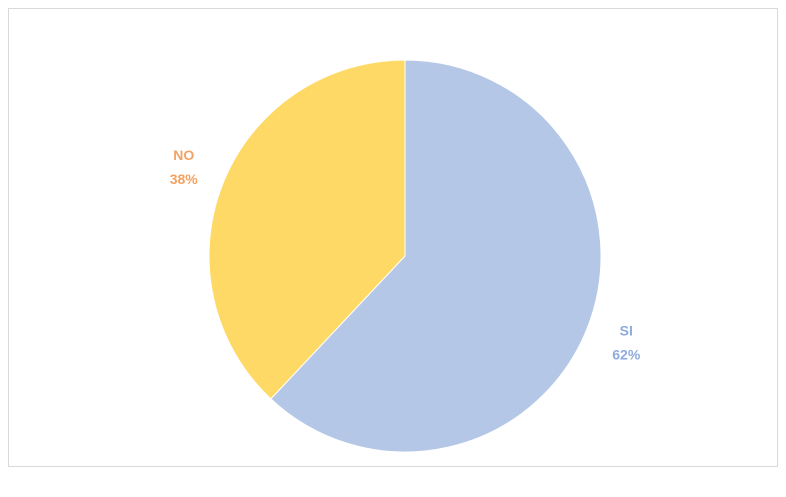 The height and width of the screenshot is (497, 786). What do you see at coordinates (184, 179) in the screenshot?
I see `slice-value-label: 38%` at bounding box center [184, 179].